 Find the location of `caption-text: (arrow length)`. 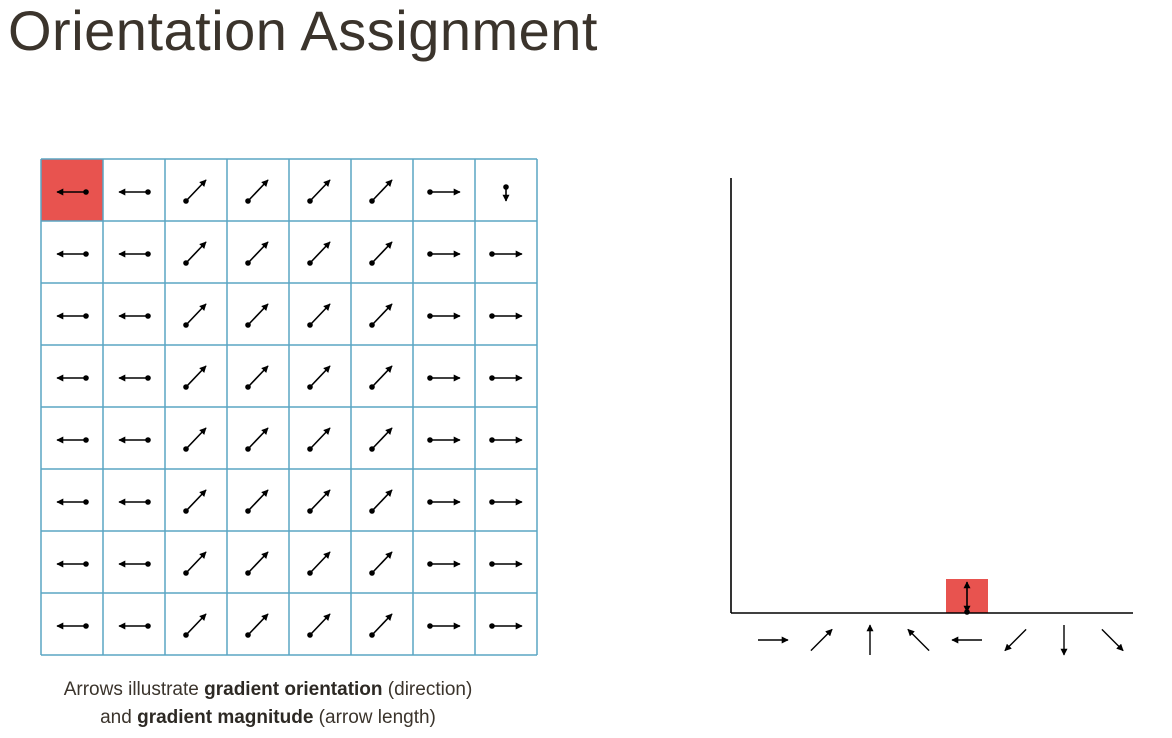

caption-text: (arrow length) is located at coordinates (374, 717).